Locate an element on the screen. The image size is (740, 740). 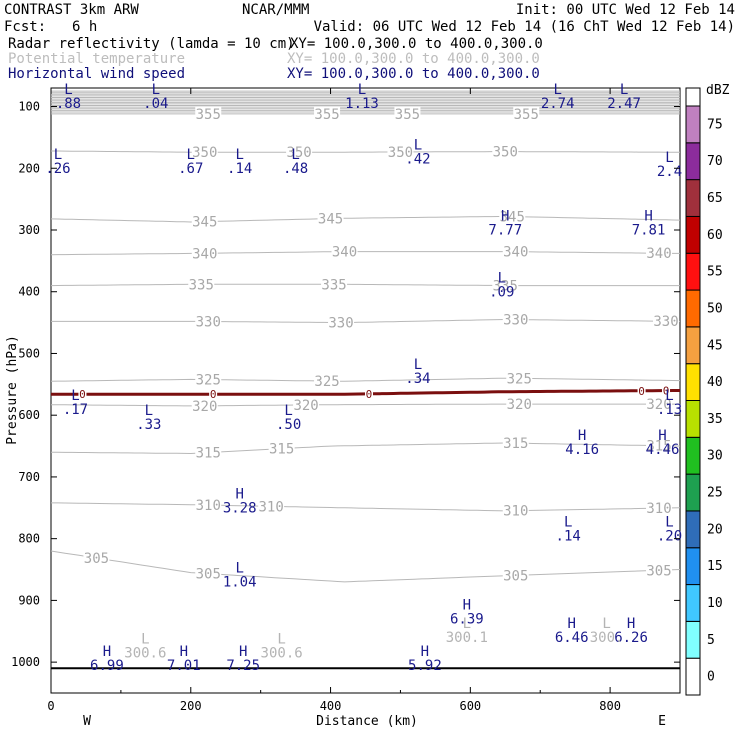
colorbar-label: 15 is located at coordinates (715, 566).